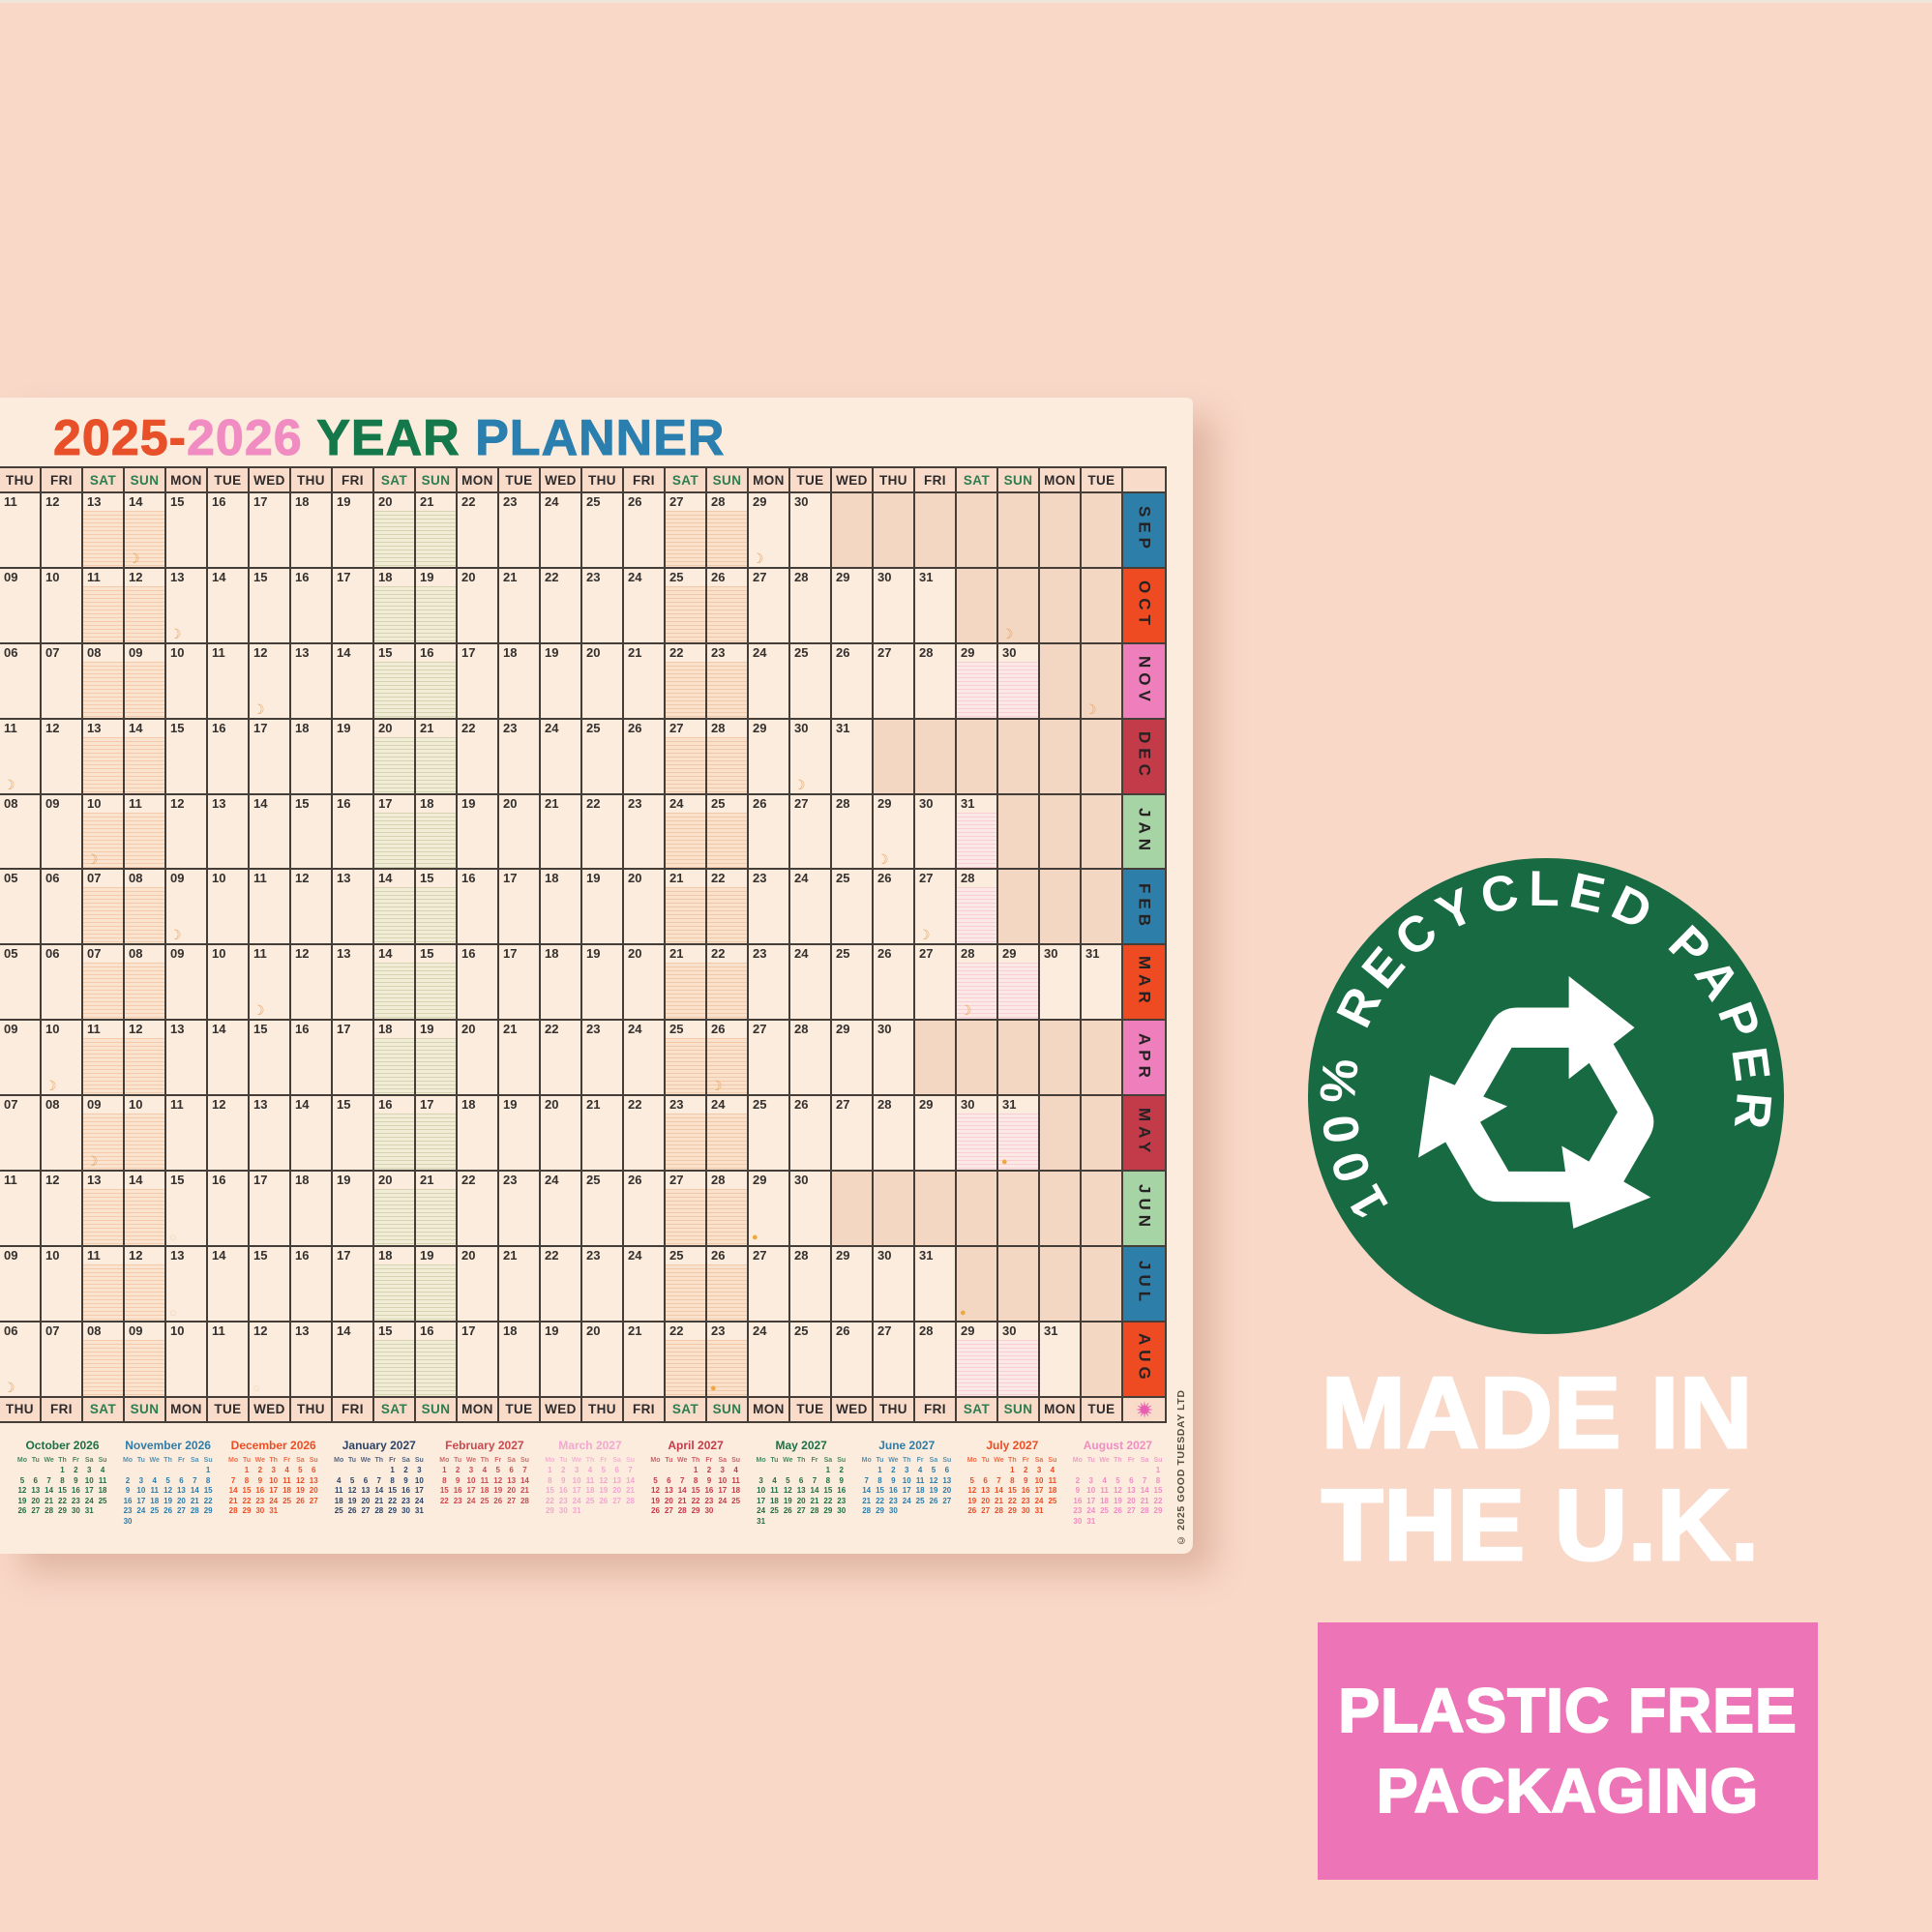 This screenshot has width=1932, height=1932. Describe the element at coordinates (312, 757) in the screenshot. I see `day-cell: 18` at that location.